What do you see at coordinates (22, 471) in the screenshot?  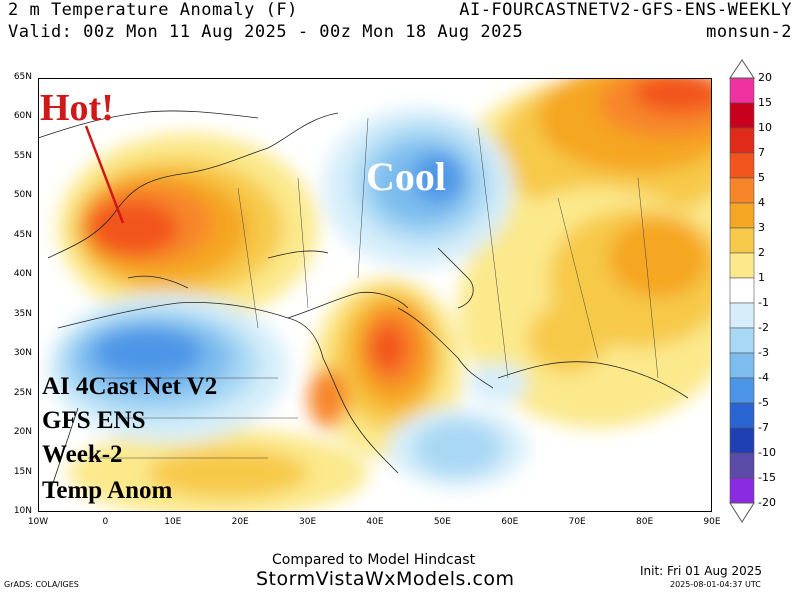 I see `latitude-label: 15N` at bounding box center [22, 471].